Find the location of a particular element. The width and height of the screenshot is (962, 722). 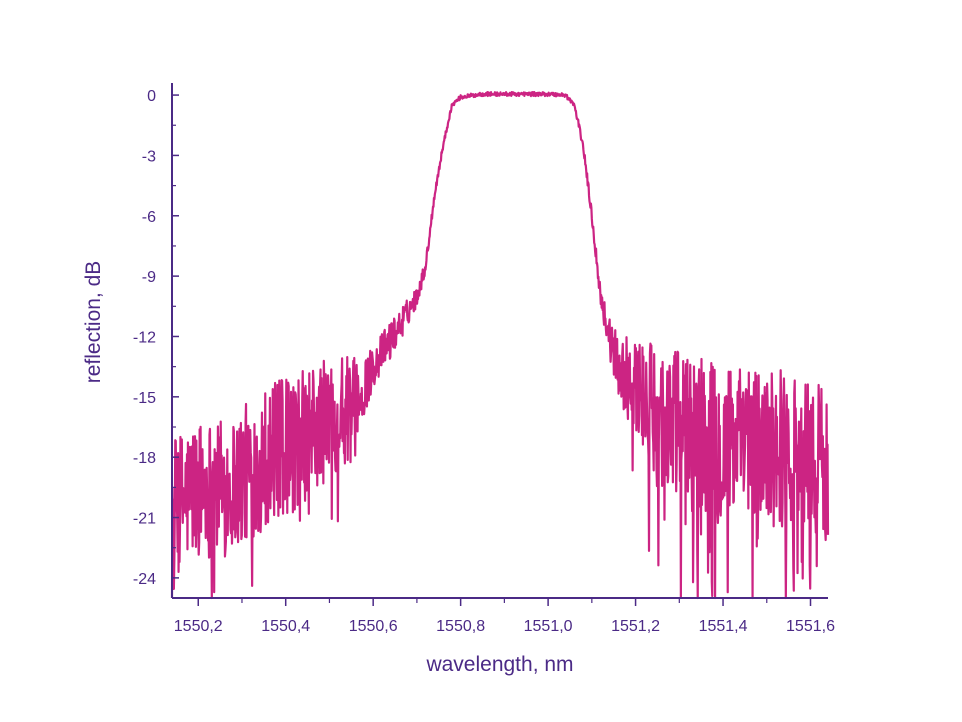

y-tick-label: -9 is located at coordinates (149, 277).